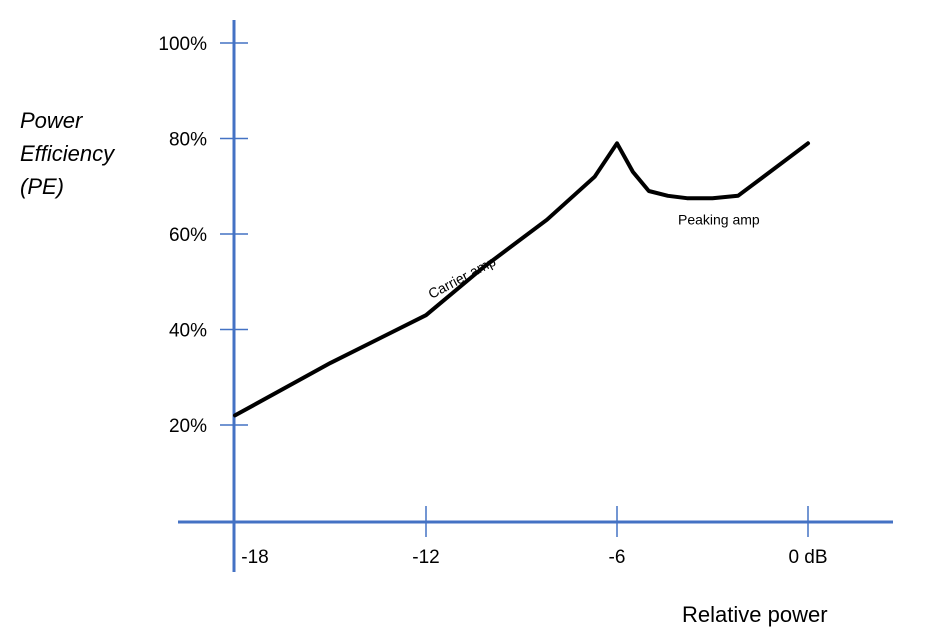 The width and height of the screenshot is (930, 642). Describe the element at coordinates (807, 557) in the screenshot. I see `x-tick-label: 0 dB` at that location.